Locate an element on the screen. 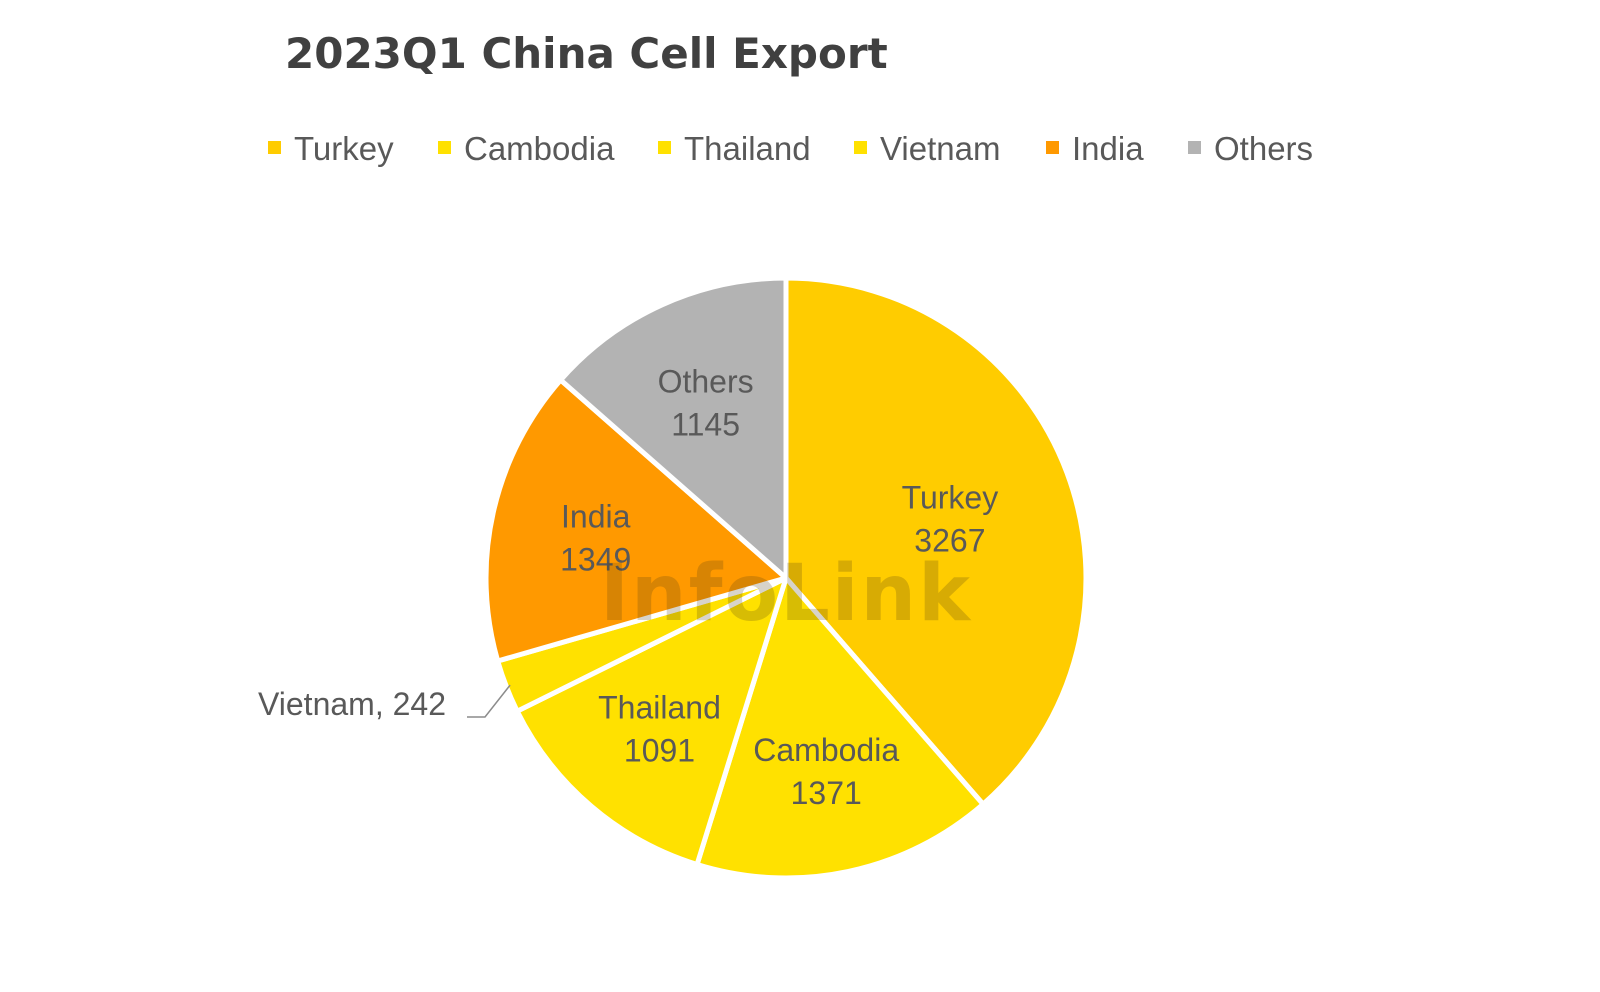 Image resolution: width=1600 pixels, height=992 pixels. legend-item-turkey: Turkey is located at coordinates (331, 148).